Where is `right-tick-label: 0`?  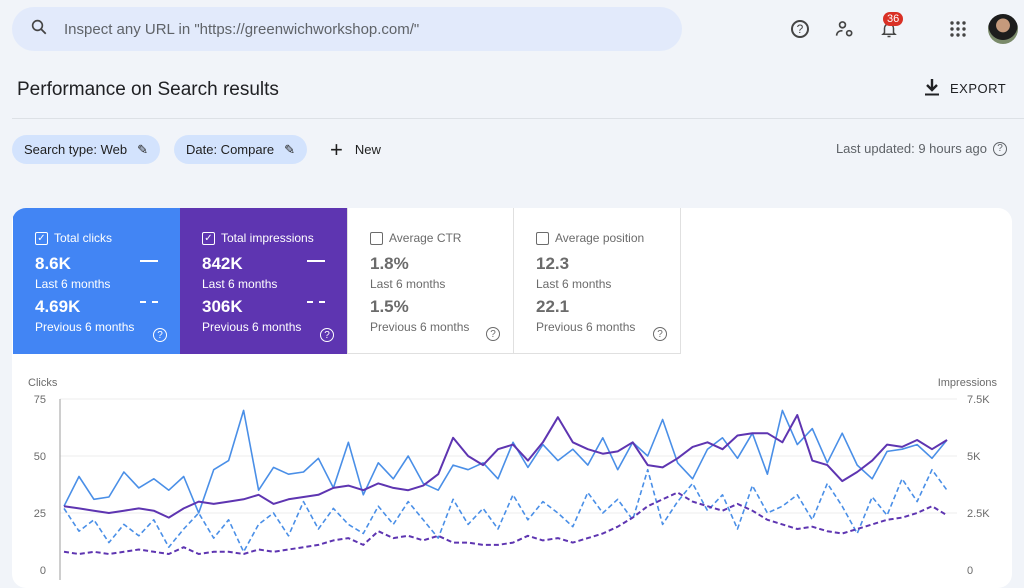
right-tick-label: 0 is located at coordinates (970, 571).